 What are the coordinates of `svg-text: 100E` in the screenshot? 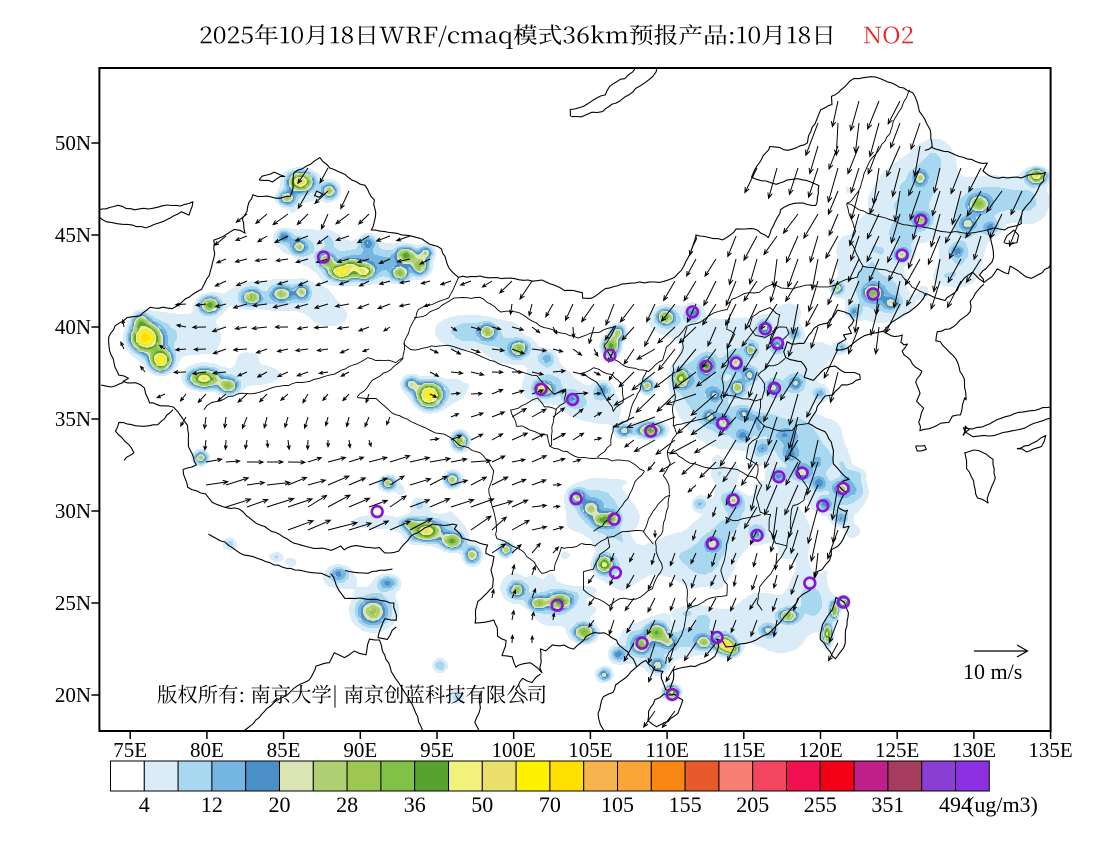 It's located at (514, 750).